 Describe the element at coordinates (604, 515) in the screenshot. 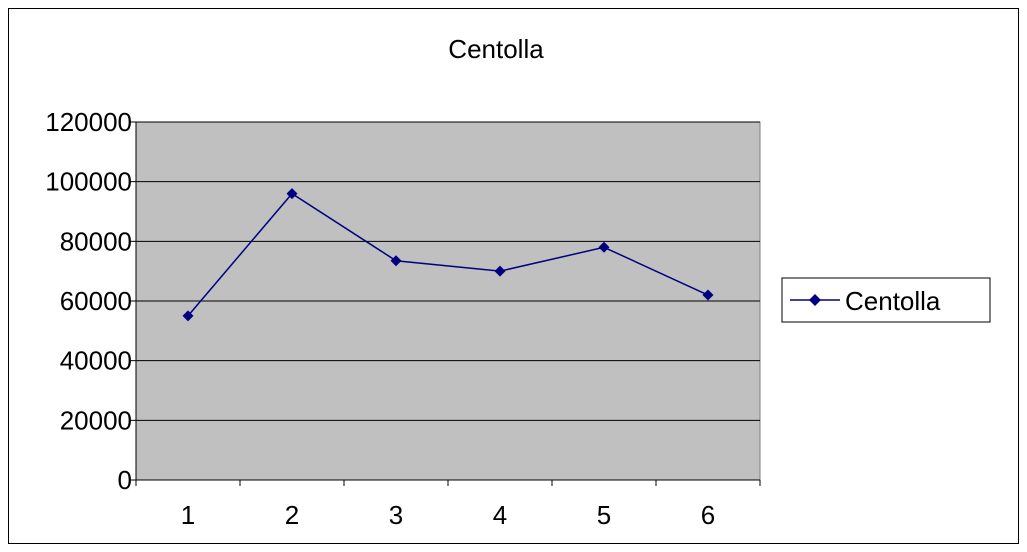

I see `x-tick-label: 5` at that location.